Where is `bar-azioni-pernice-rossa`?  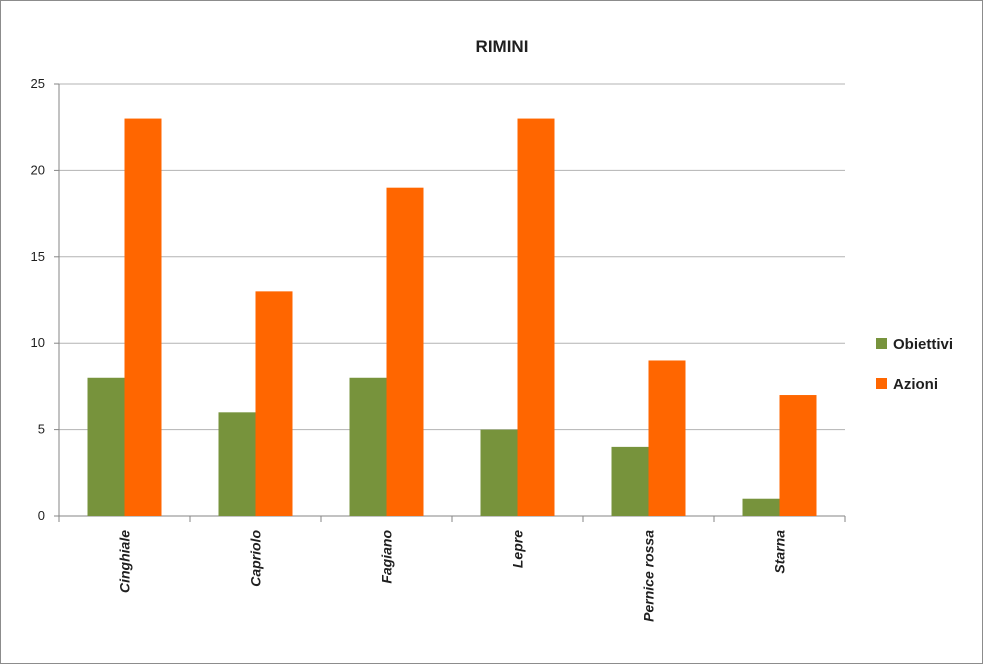
bar-azioni-pernice-rossa is located at coordinates (667, 438).